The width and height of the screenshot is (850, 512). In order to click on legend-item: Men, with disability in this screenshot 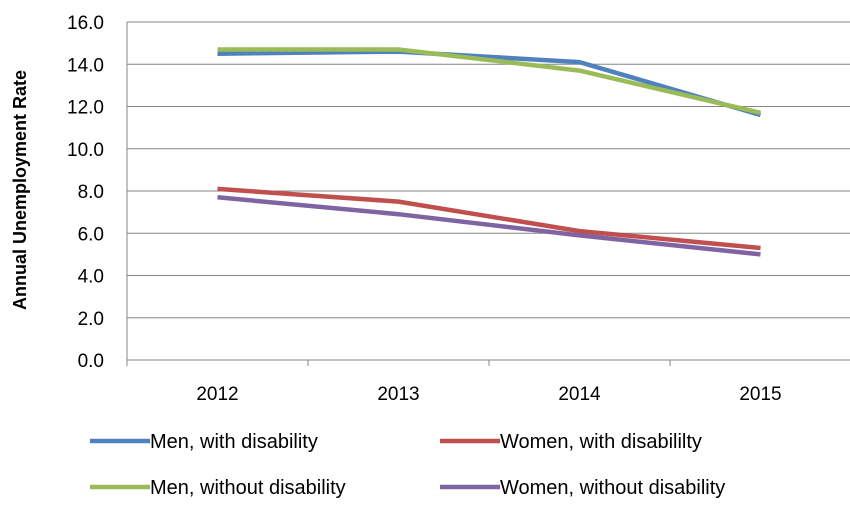, I will do `click(204, 442)`.